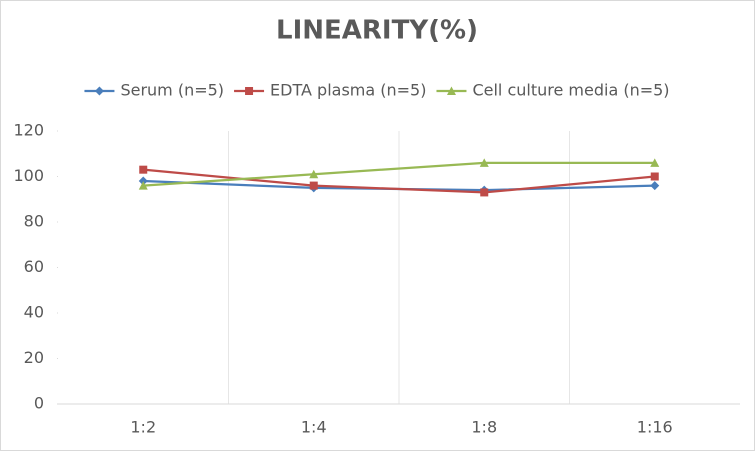 This screenshot has height=451, width=755. I want to click on legend-label: Cell culture media (n=5), so click(570, 90).